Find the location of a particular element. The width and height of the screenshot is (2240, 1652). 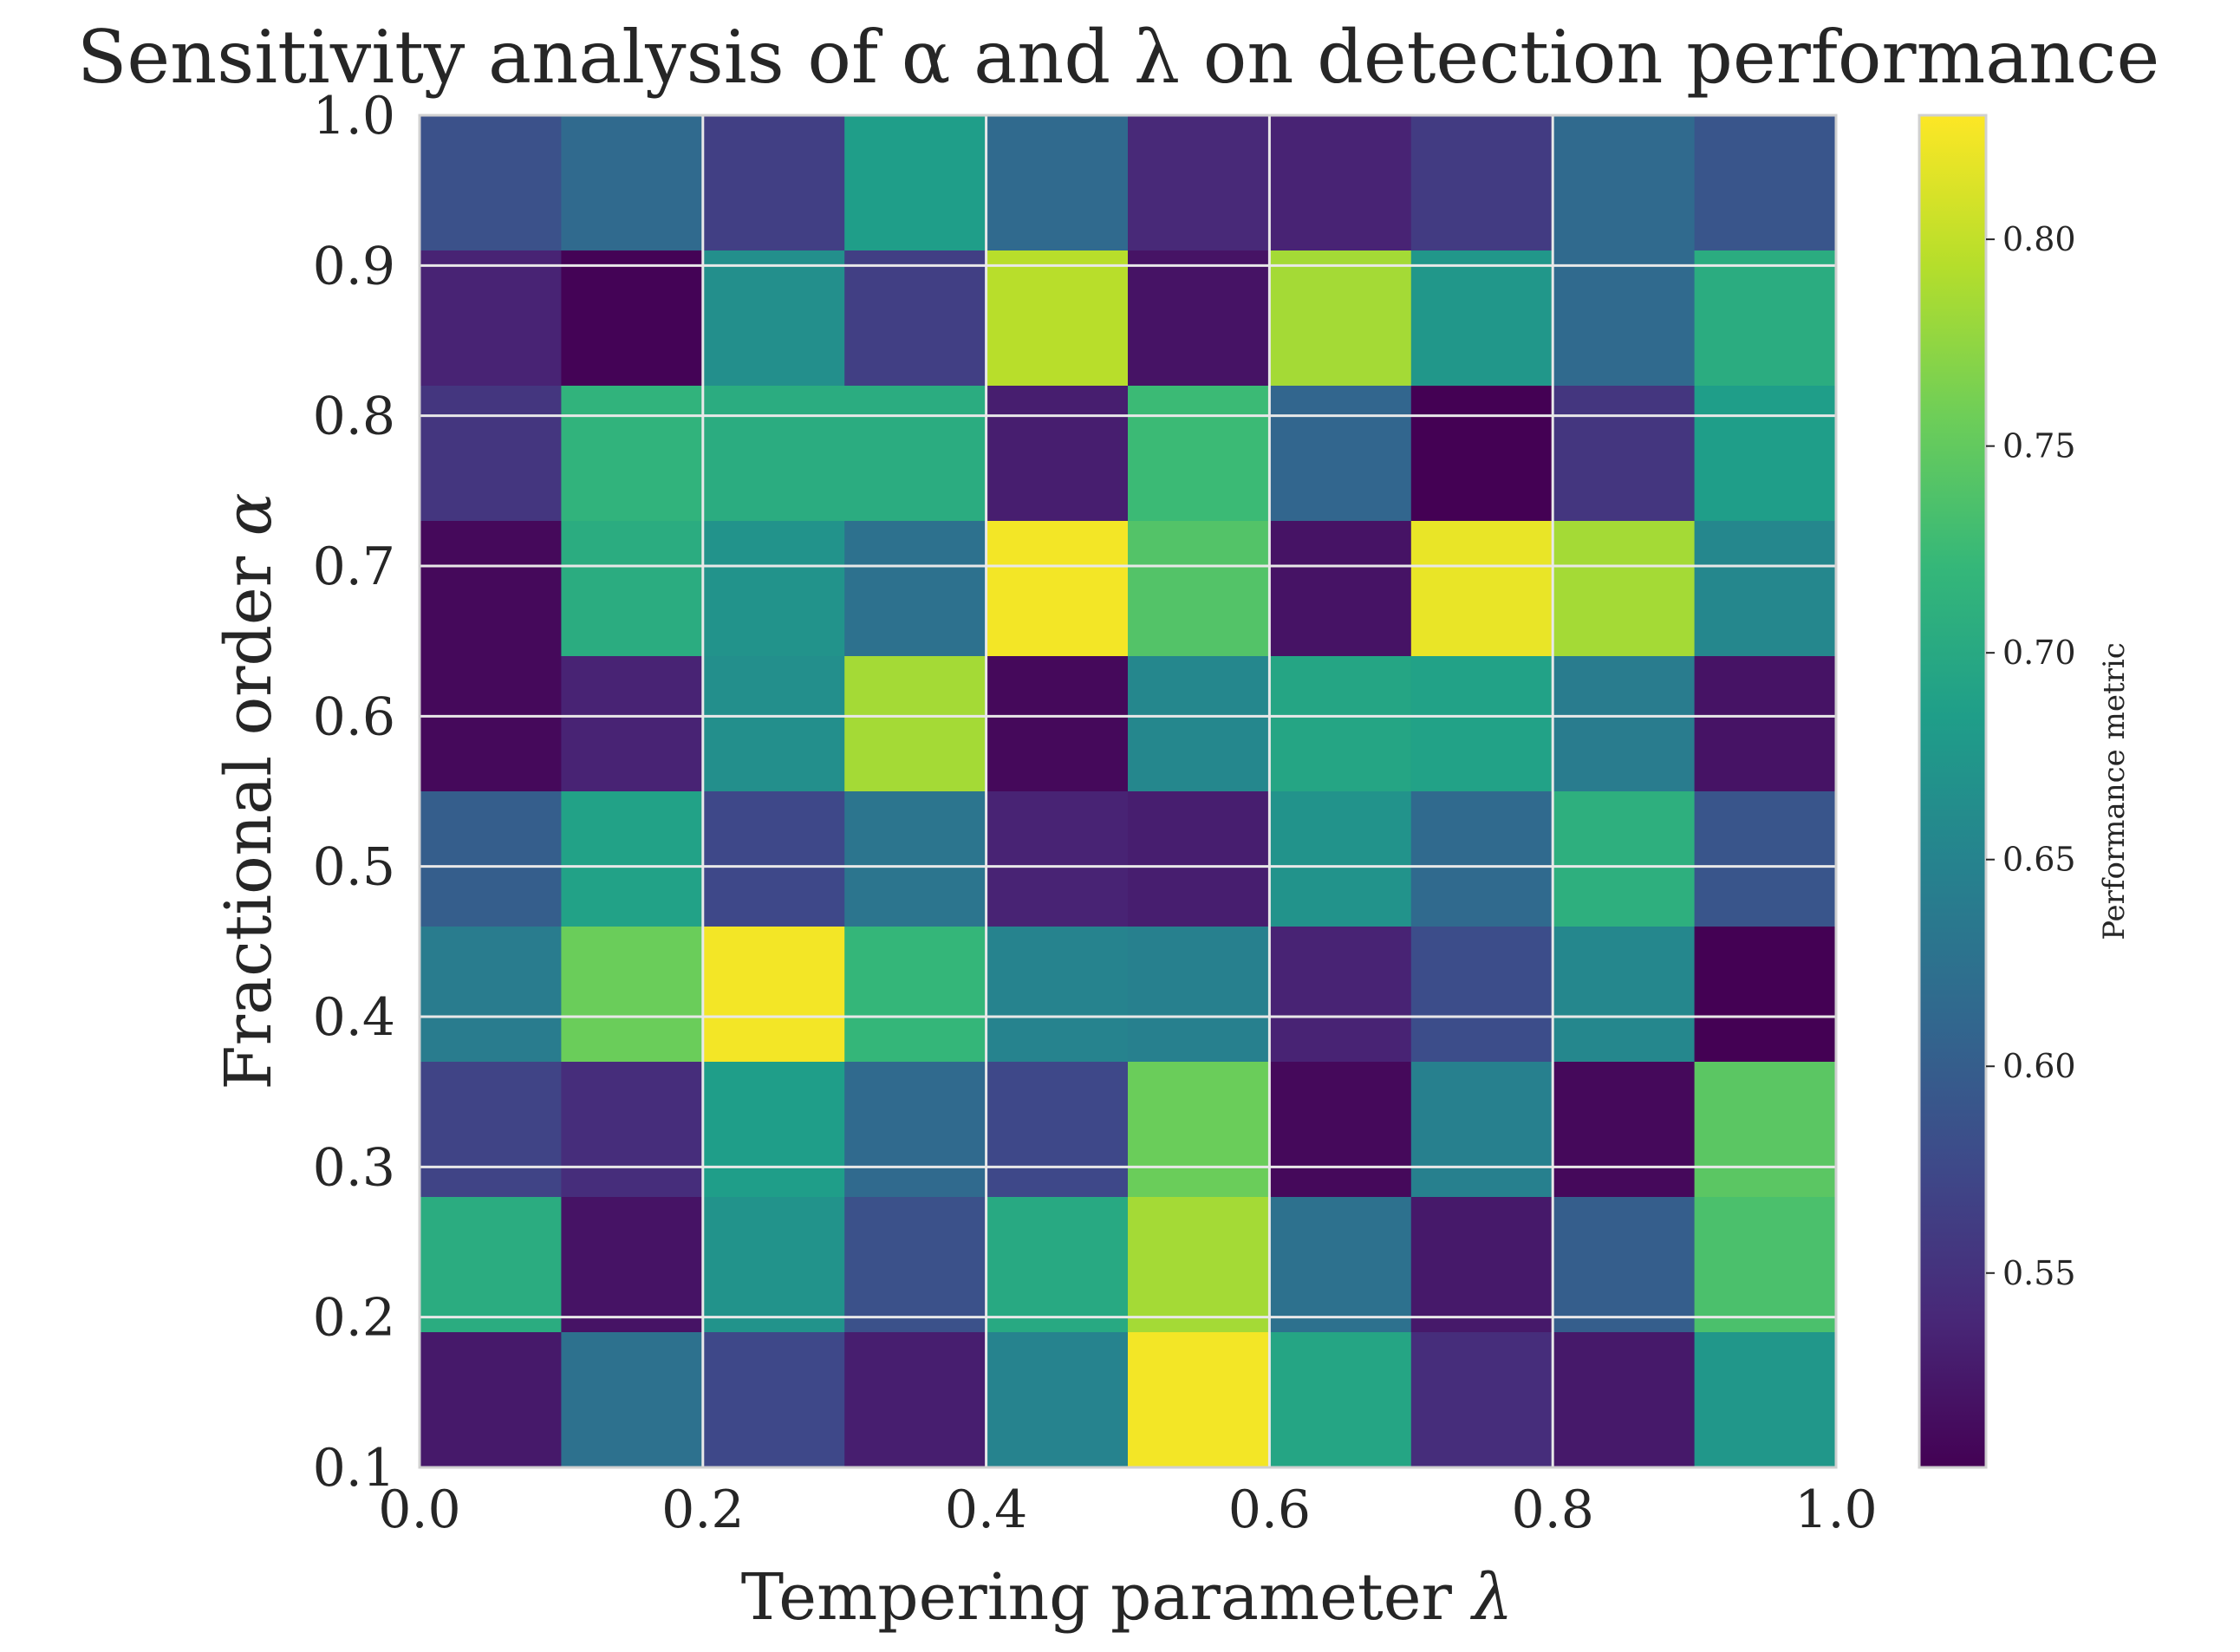

colorbar-tick-label: 0.65 is located at coordinates (2039, 860).